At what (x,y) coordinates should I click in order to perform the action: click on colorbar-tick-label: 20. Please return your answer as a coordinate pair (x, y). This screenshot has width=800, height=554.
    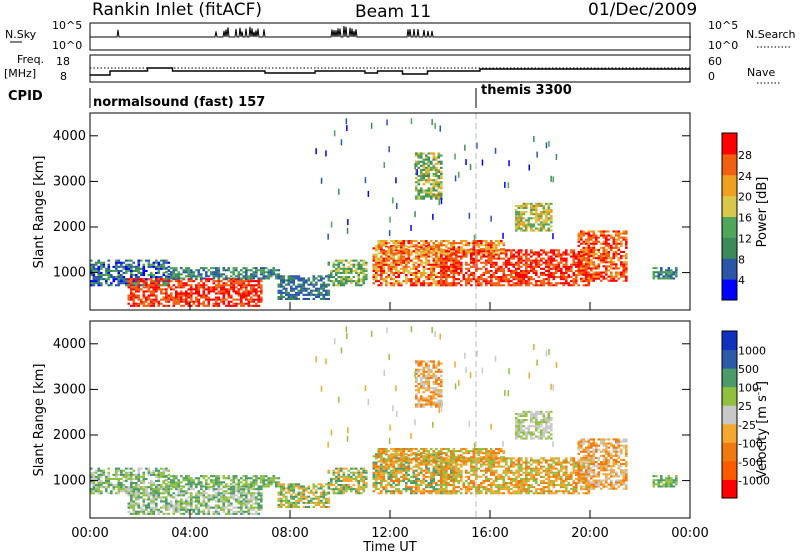
    Looking at the image, I should click on (745, 197).